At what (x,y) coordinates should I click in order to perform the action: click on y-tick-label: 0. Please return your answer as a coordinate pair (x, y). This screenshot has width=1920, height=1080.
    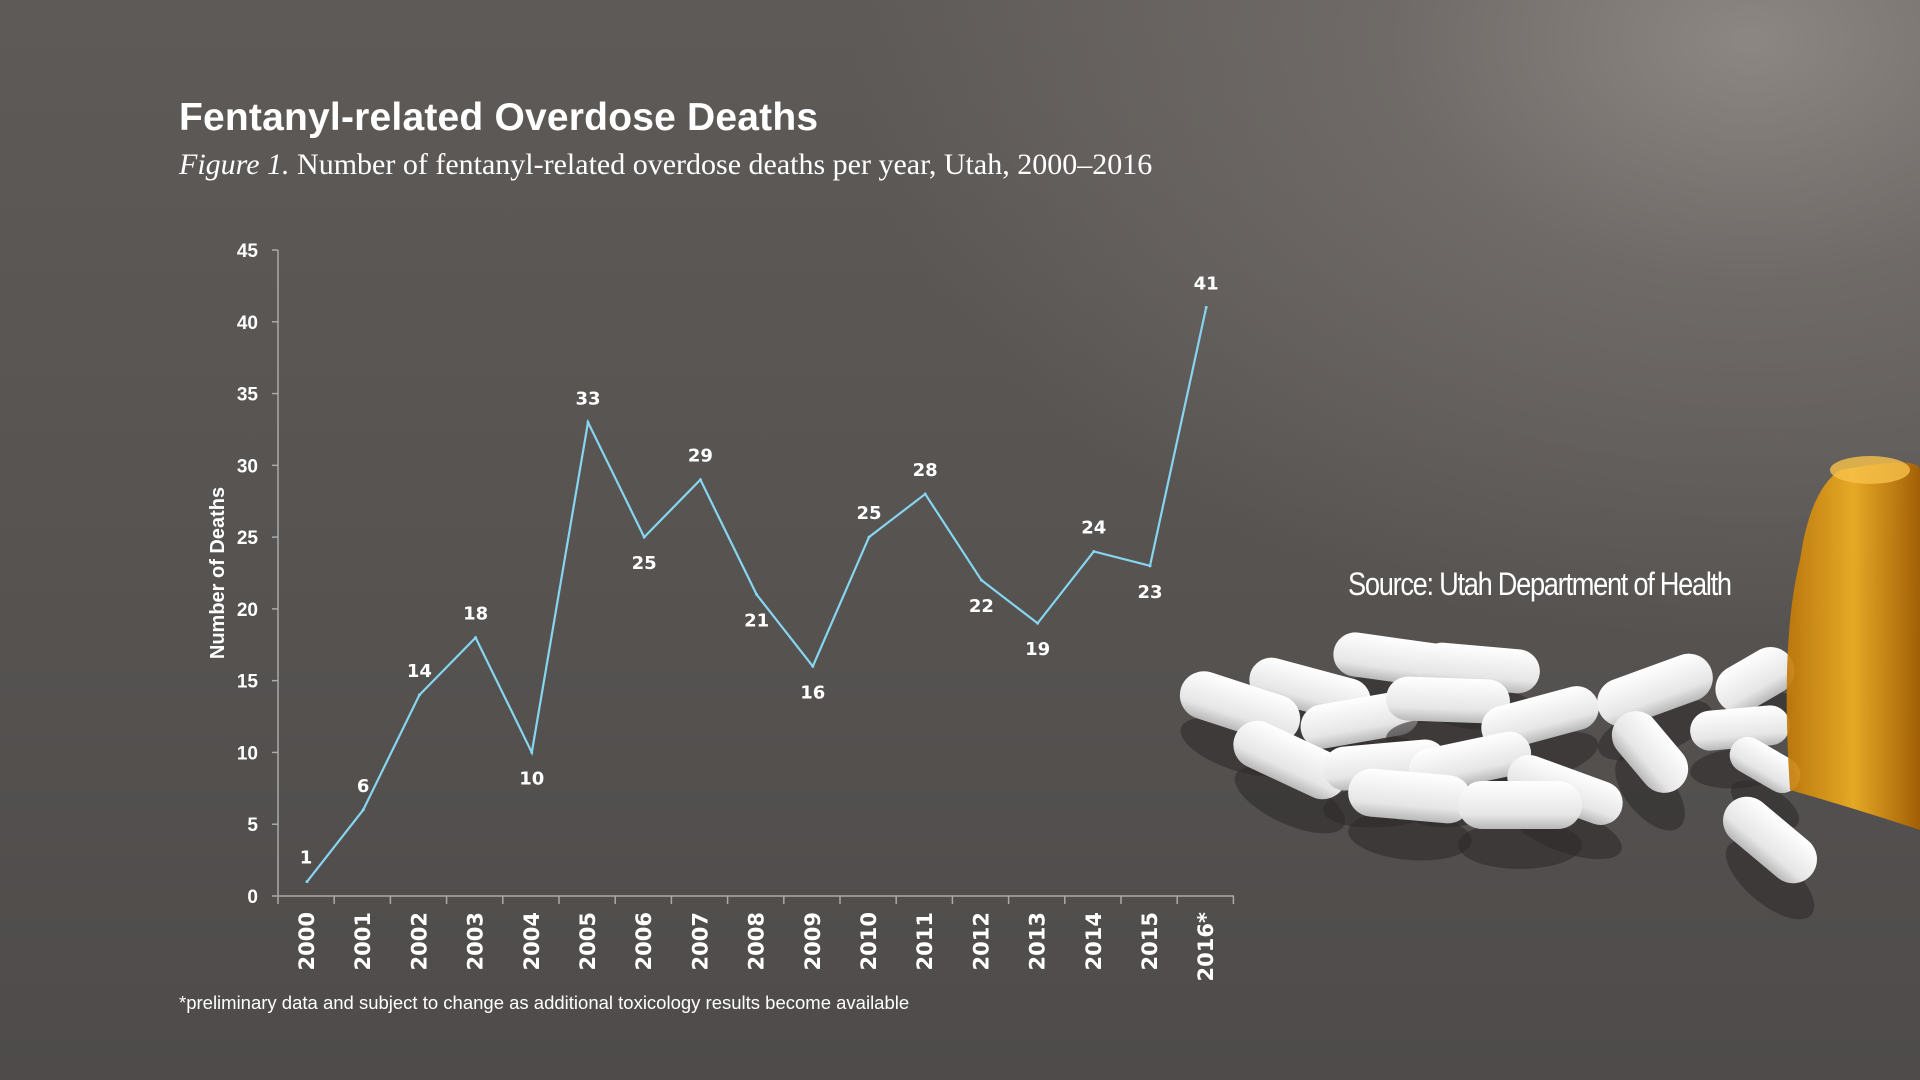
    Looking at the image, I should click on (252, 897).